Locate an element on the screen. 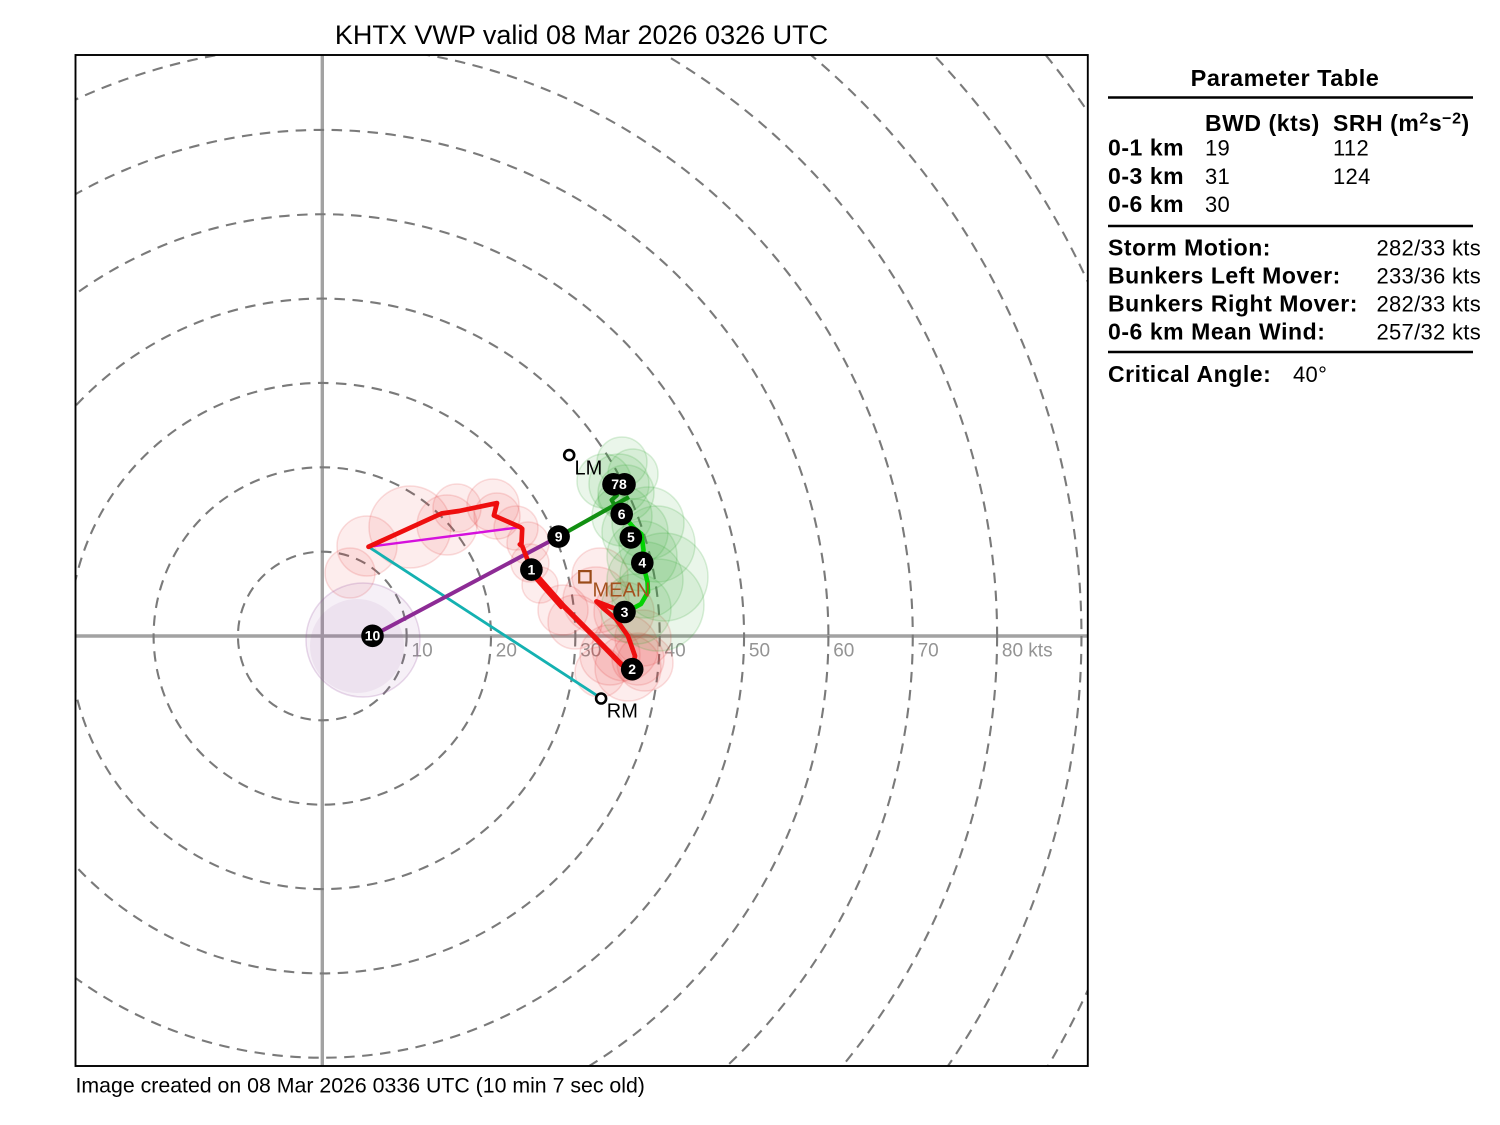 This screenshot has width=1500, height=1125. svg-text: 70 is located at coordinates (928, 651).